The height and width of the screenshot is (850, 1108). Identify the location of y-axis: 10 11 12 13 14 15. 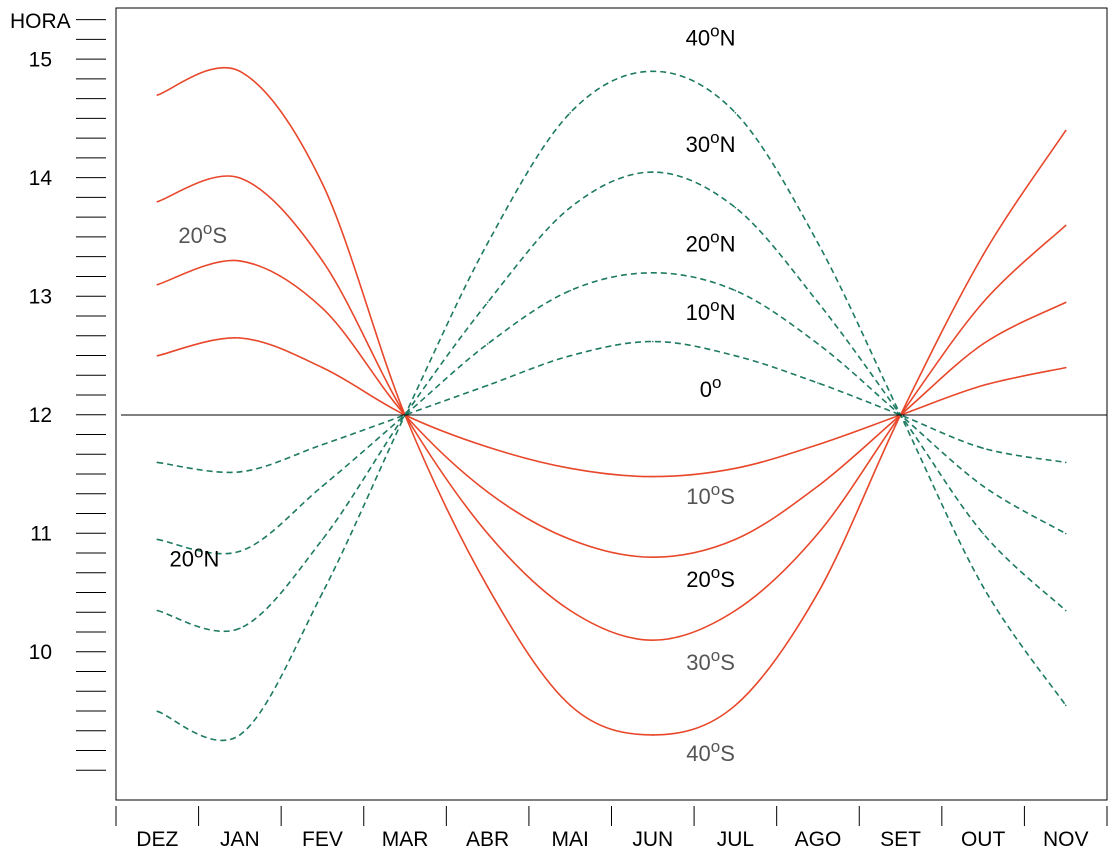
(67, 395).